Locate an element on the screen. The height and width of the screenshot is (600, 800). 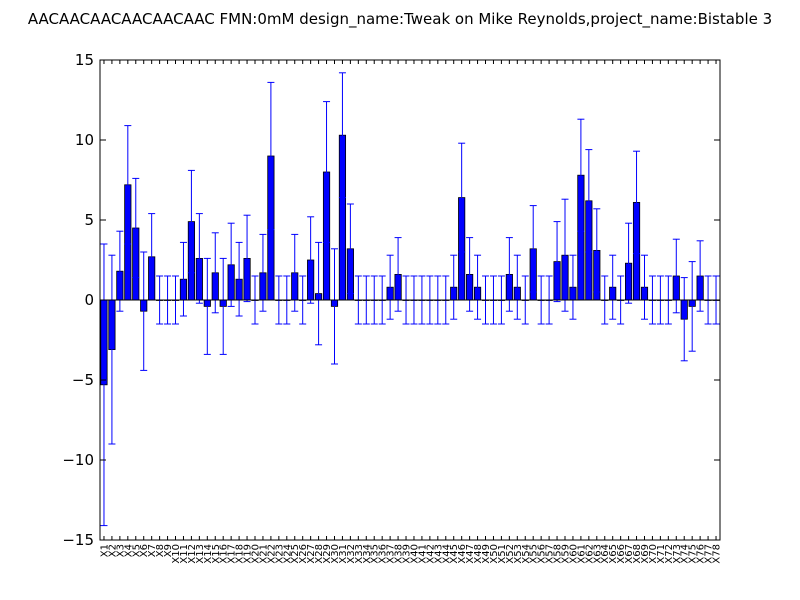
xtick-label: X24 is located at coordinates (287, 554).